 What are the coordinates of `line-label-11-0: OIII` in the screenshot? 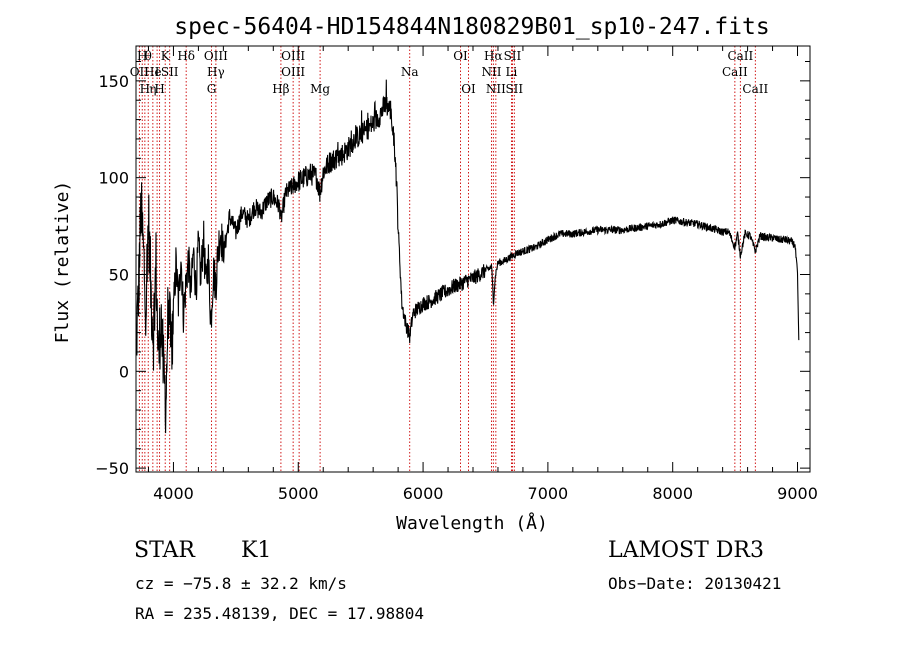 It's located at (216, 56).